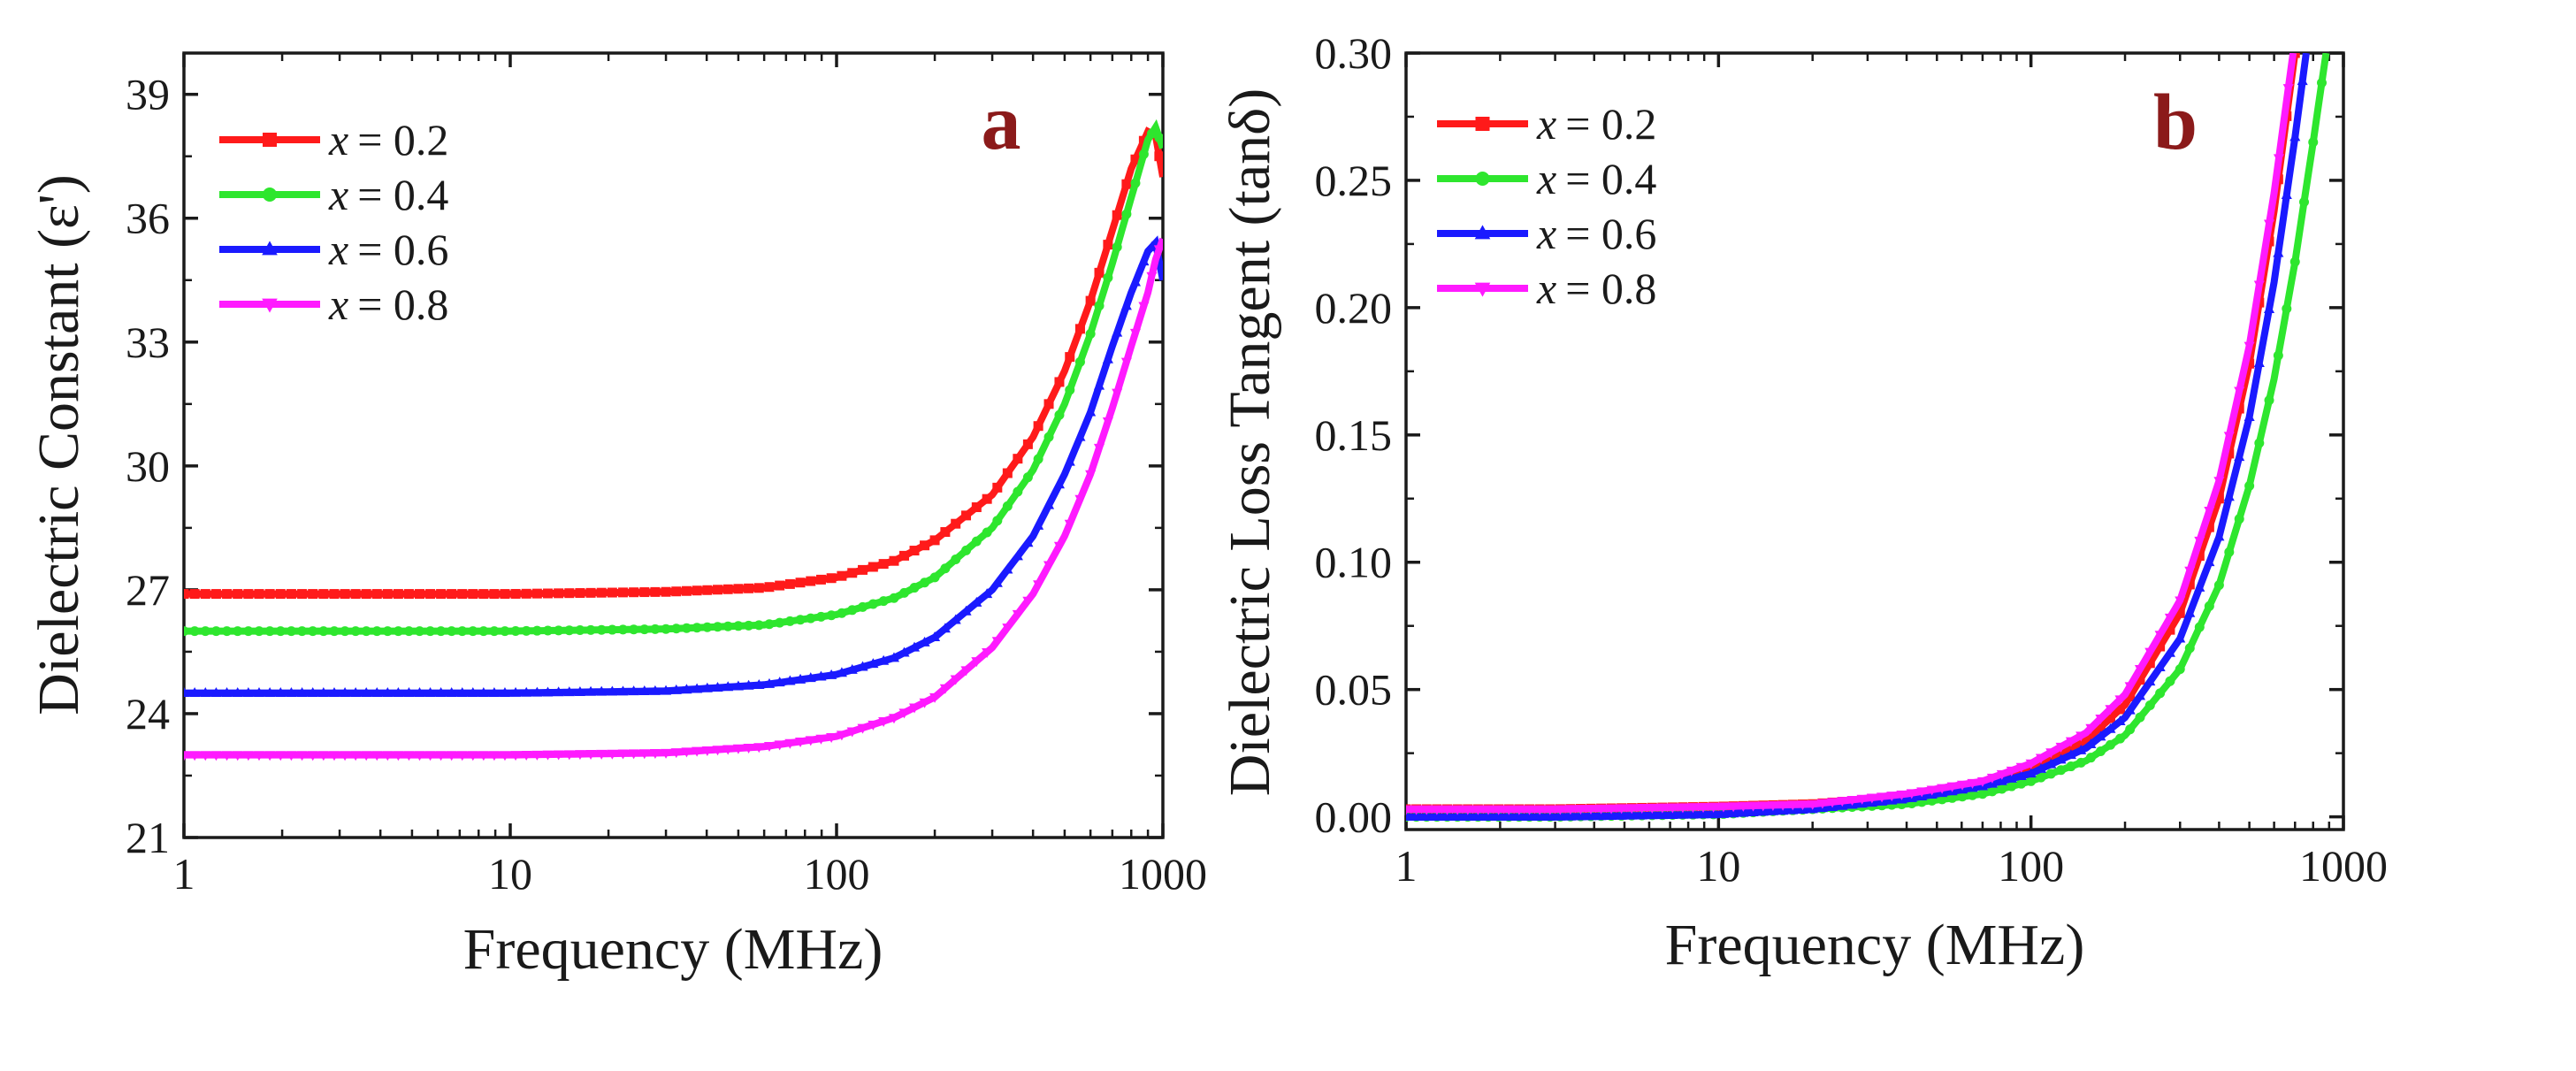 Image resolution: width=2576 pixels, height=1071 pixels. What do you see at coordinates (1406, 866) in the screenshot?
I see `x-tick-label: 1` at bounding box center [1406, 866].